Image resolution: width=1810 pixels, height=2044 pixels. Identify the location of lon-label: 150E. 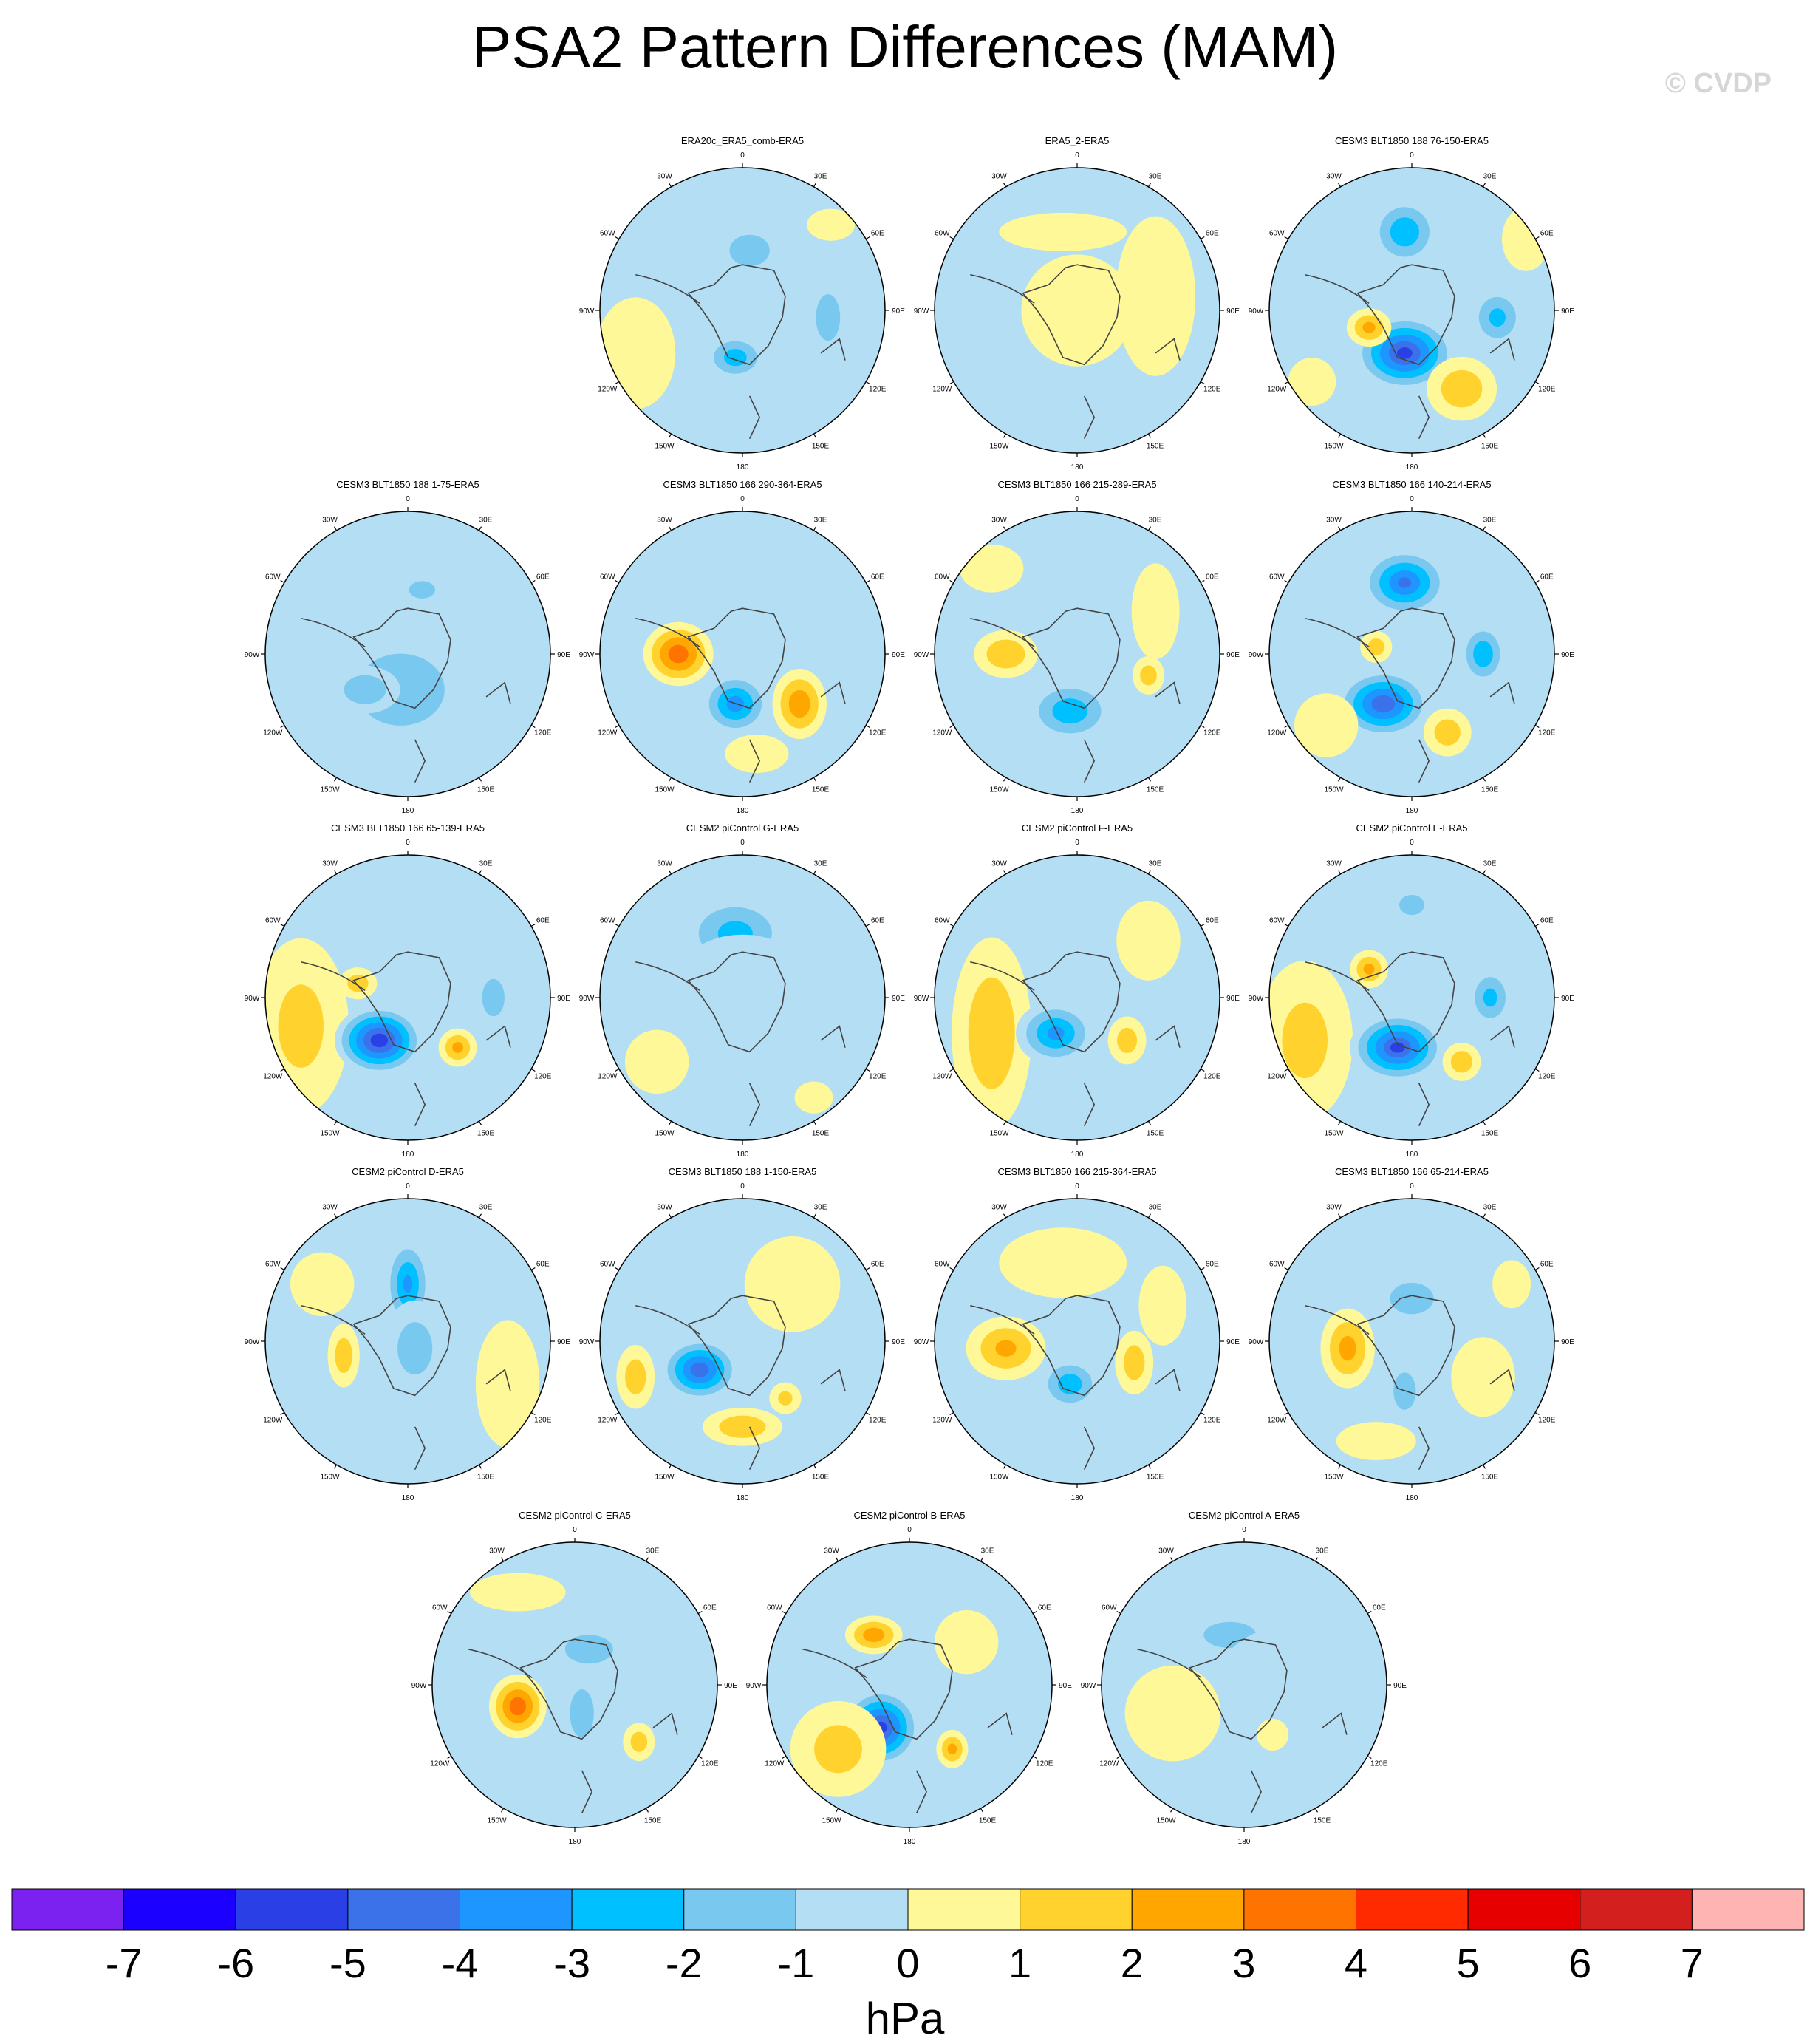
(821, 1134).